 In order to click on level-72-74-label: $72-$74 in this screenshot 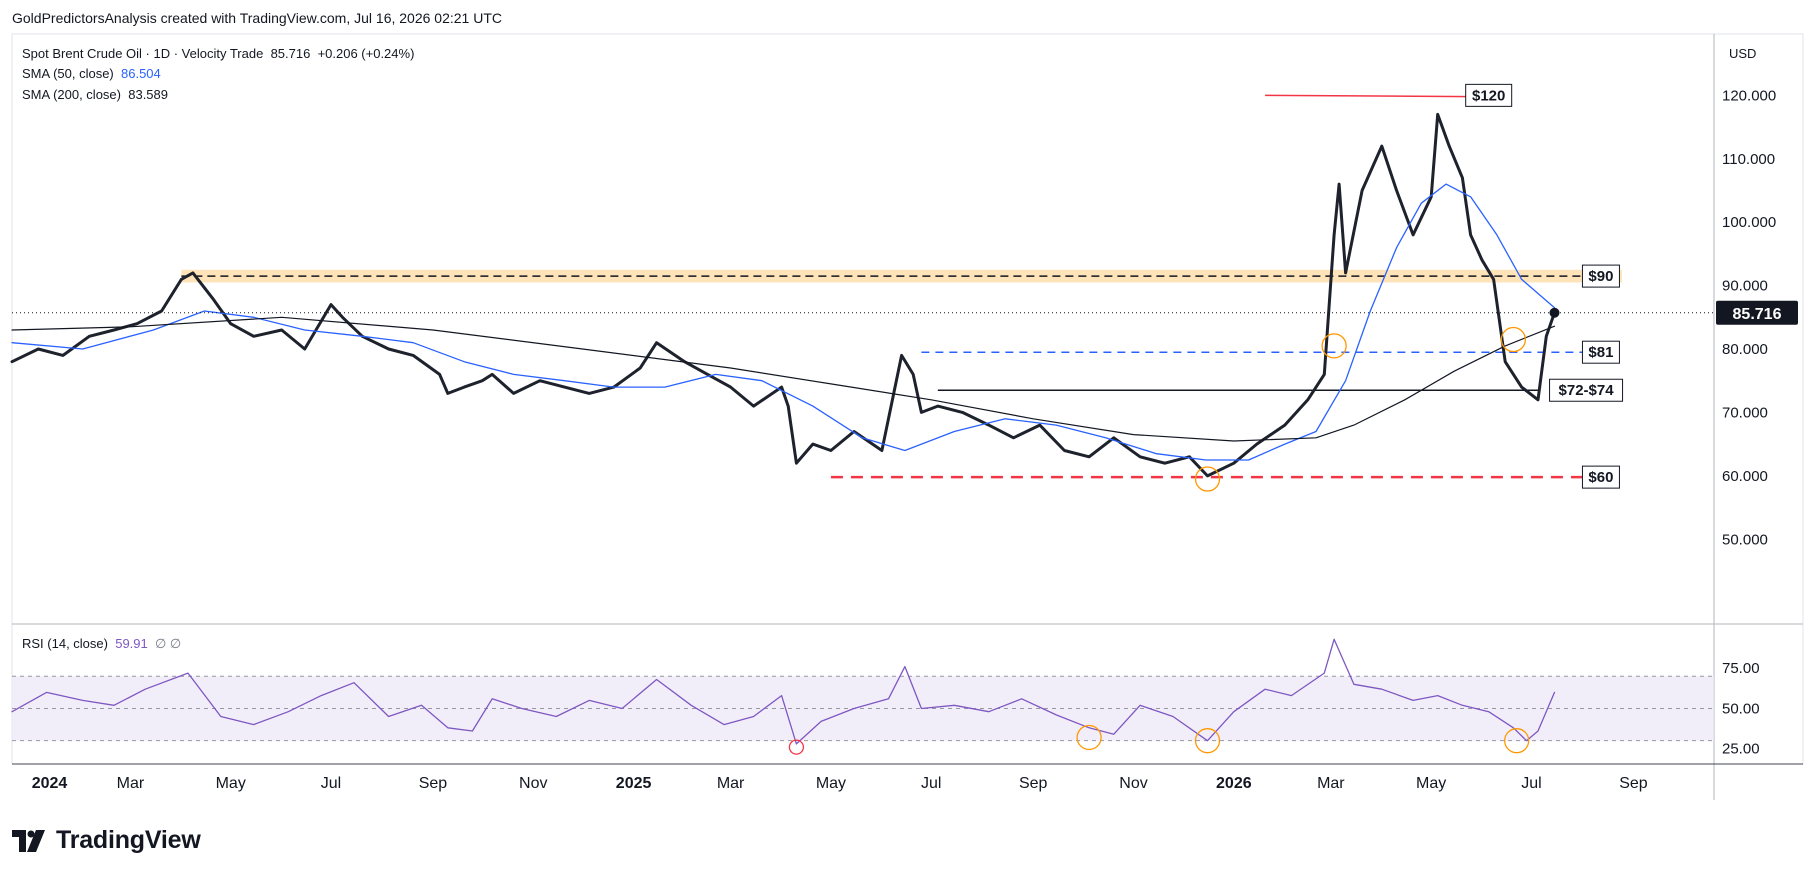, I will do `click(1587, 390)`.